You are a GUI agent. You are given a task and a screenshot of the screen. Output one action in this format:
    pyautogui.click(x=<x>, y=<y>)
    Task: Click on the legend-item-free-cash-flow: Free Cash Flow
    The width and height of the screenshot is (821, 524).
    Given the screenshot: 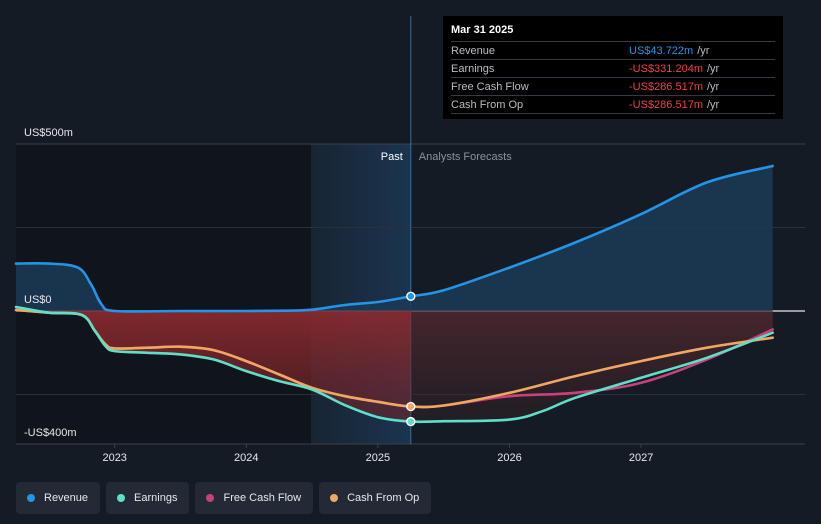 What is the action you would take?
    pyautogui.click(x=254, y=498)
    